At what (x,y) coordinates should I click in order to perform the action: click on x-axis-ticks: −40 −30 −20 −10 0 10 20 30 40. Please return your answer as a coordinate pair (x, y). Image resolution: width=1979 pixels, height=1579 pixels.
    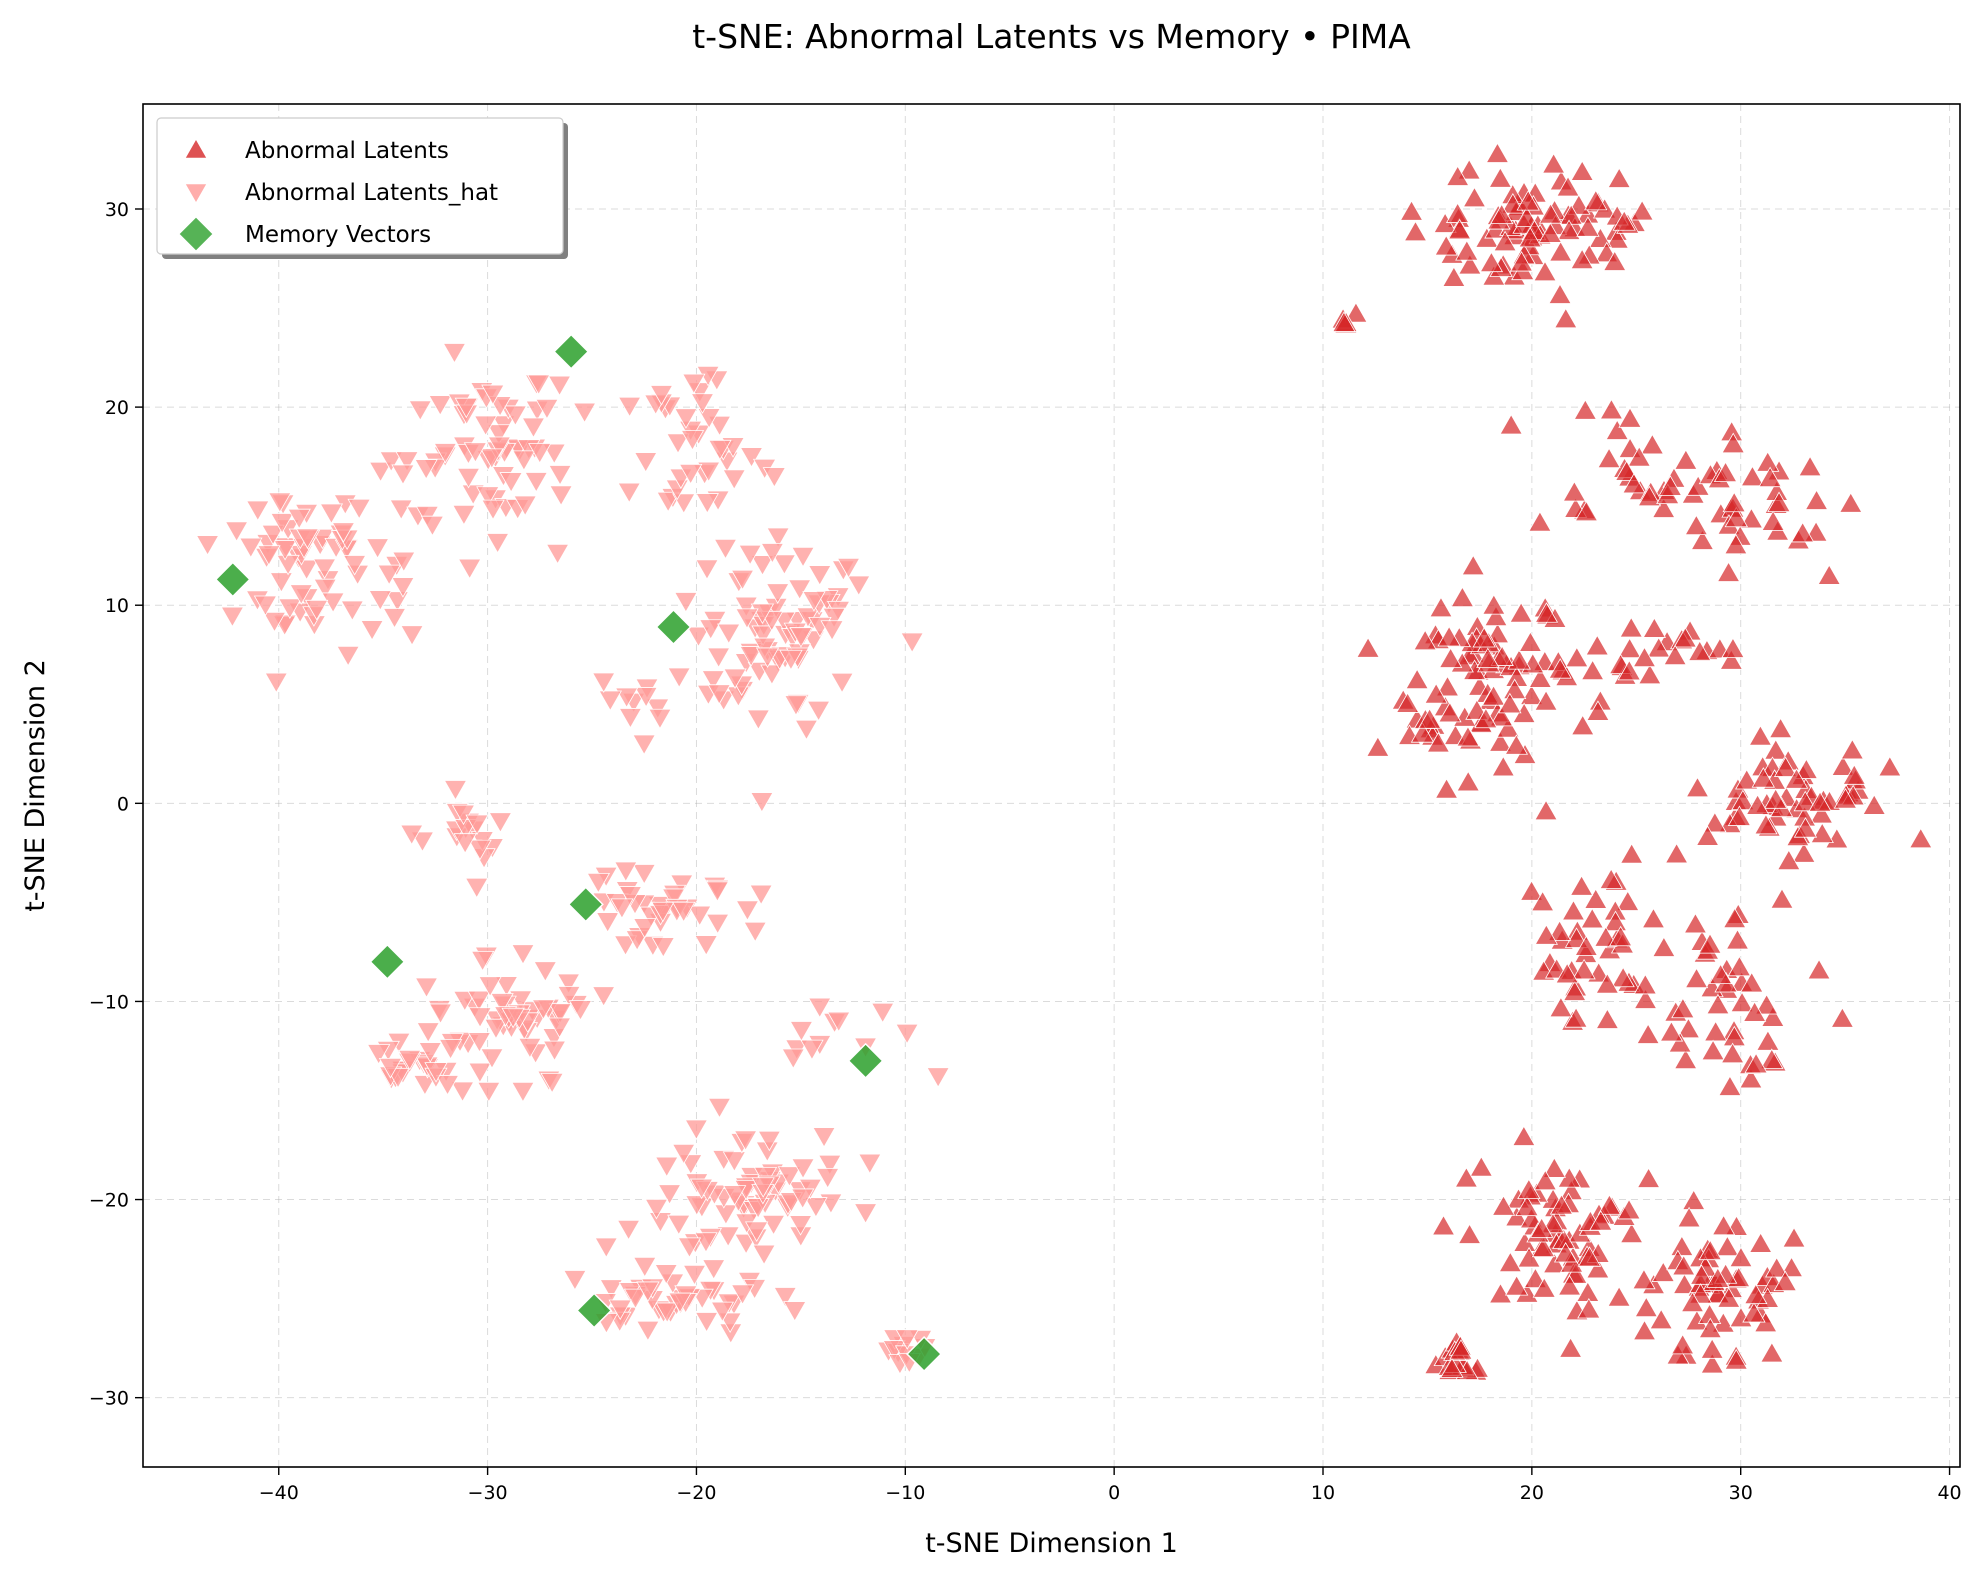
    Looking at the image, I should click on (1110, 1485).